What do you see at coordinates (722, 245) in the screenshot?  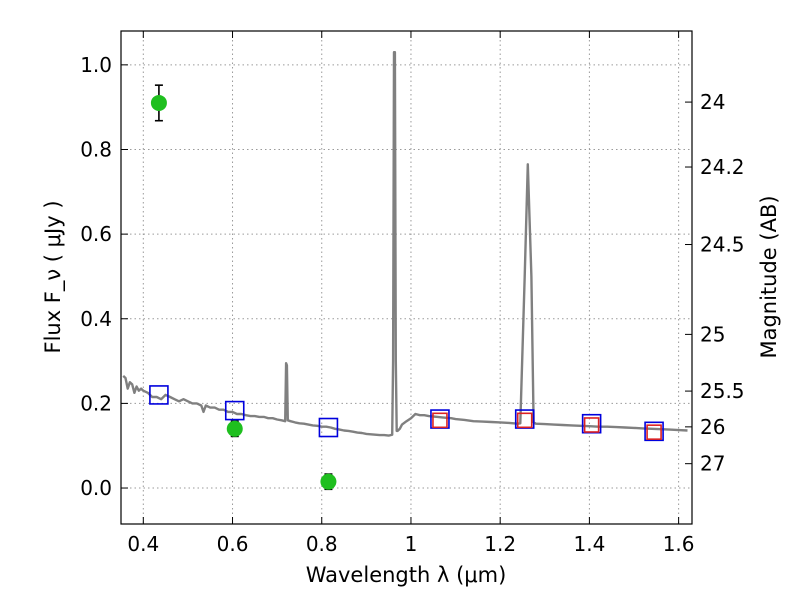 I see `right-tick-label: 24.5` at bounding box center [722, 245].